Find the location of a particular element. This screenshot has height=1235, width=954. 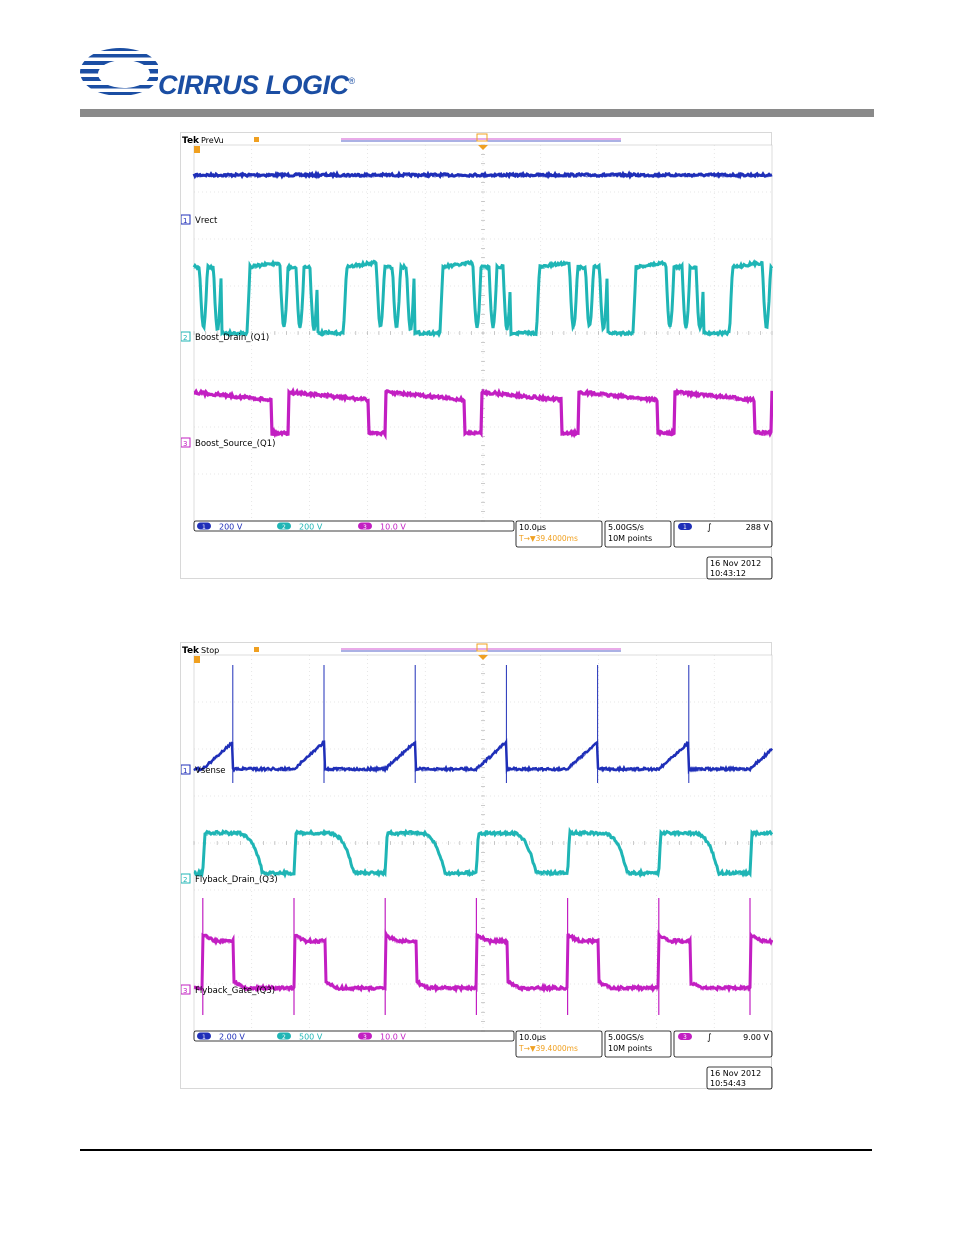

channel-scale-readout: 1 2.00 V 2 500 V 3 10.0 V is located at coordinates (354, 1036).